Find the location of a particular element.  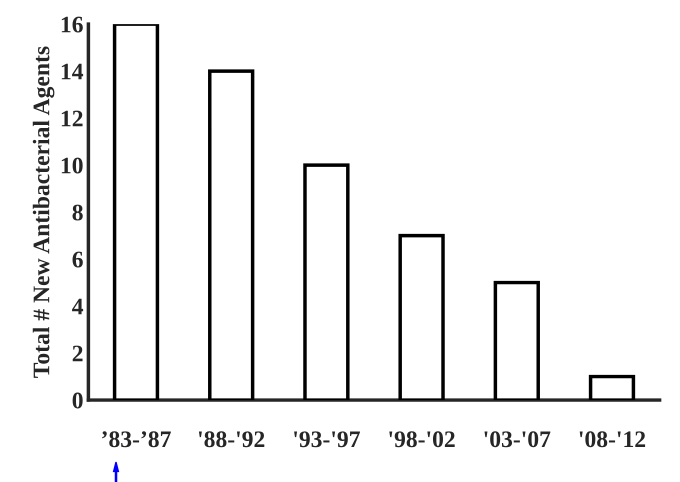

x-tick-label: '08-'12 is located at coordinates (613, 439).